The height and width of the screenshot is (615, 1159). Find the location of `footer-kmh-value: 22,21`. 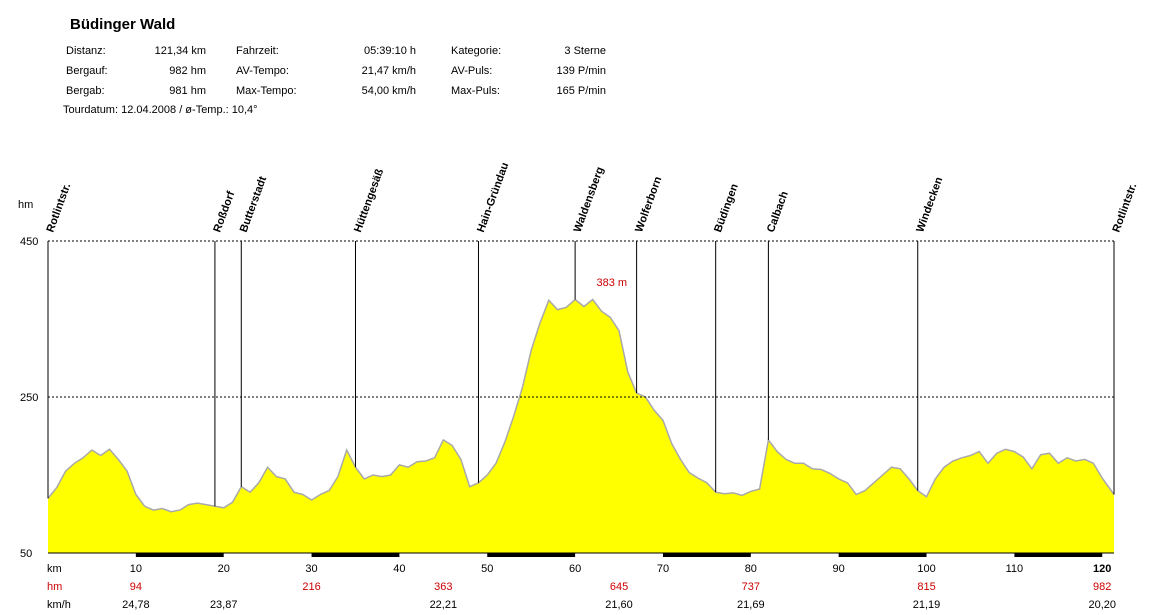

footer-kmh-value: 22,21 is located at coordinates (444, 605).